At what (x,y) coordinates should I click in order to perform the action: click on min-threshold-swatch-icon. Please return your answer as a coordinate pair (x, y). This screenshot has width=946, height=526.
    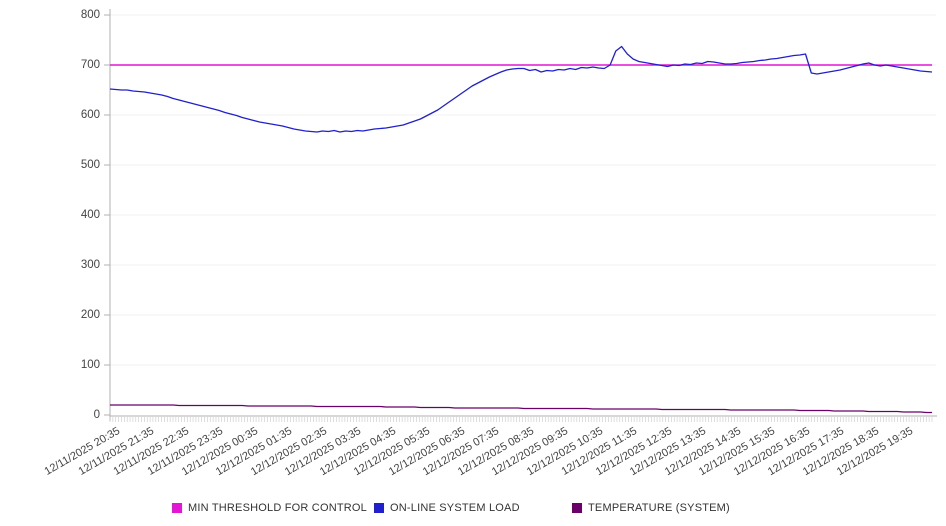
    Looking at the image, I should click on (177, 508).